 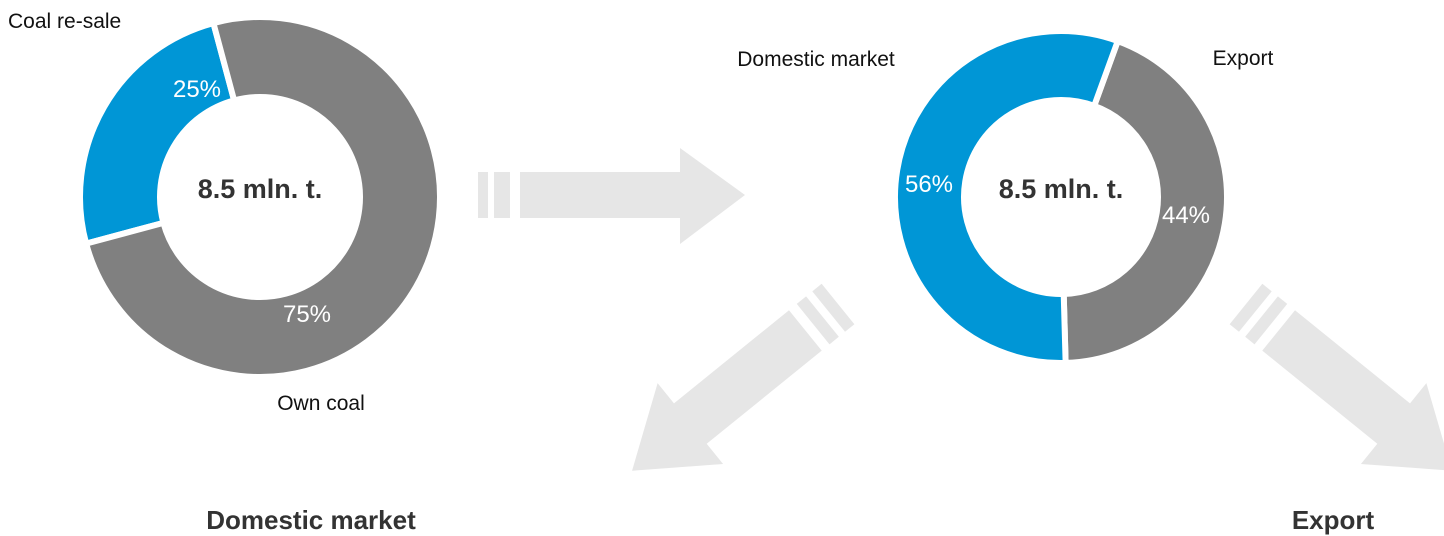 I want to click on down-left-arrow-body, so click(x=727, y=390).